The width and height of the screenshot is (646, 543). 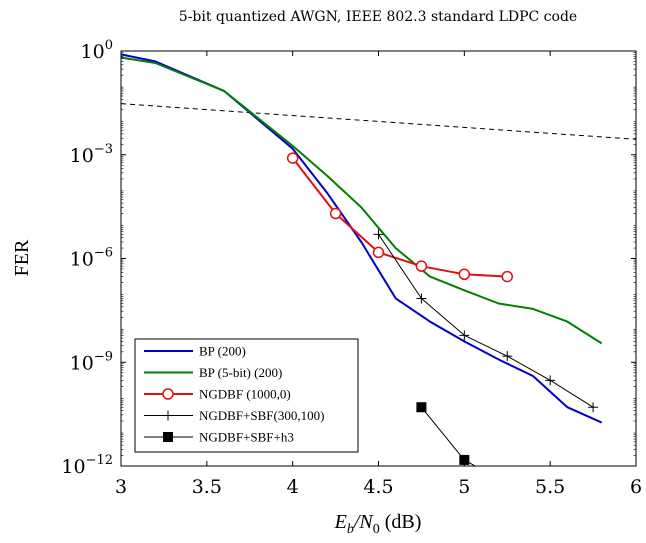 What do you see at coordinates (293, 487) in the screenshot?
I see `x-tick-label: 4` at bounding box center [293, 487].